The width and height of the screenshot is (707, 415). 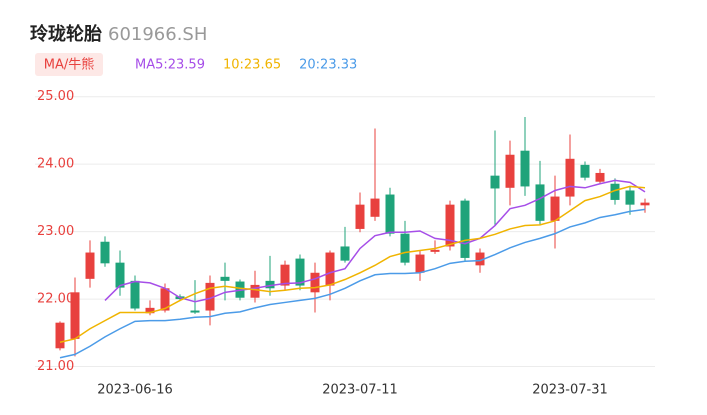 What do you see at coordinates (328, 65) in the screenshot?
I see `legend-entry: 20:23.33` at bounding box center [328, 65].